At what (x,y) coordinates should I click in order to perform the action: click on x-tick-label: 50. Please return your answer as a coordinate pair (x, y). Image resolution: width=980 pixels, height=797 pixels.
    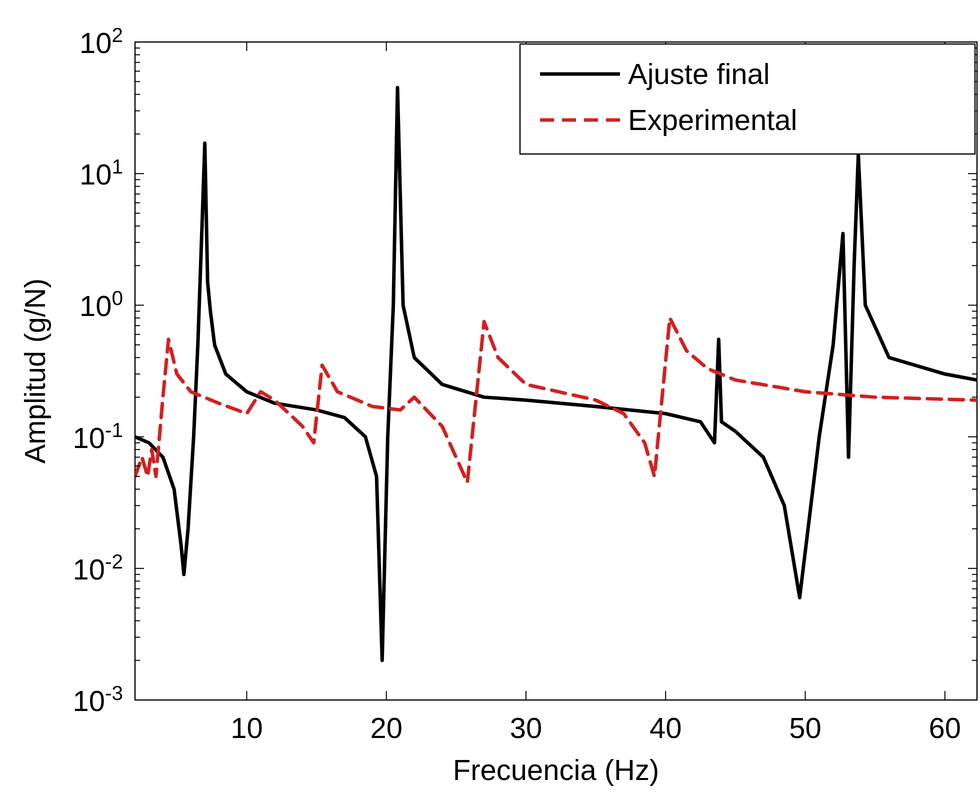
    Looking at the image, I should click on (805, 729).